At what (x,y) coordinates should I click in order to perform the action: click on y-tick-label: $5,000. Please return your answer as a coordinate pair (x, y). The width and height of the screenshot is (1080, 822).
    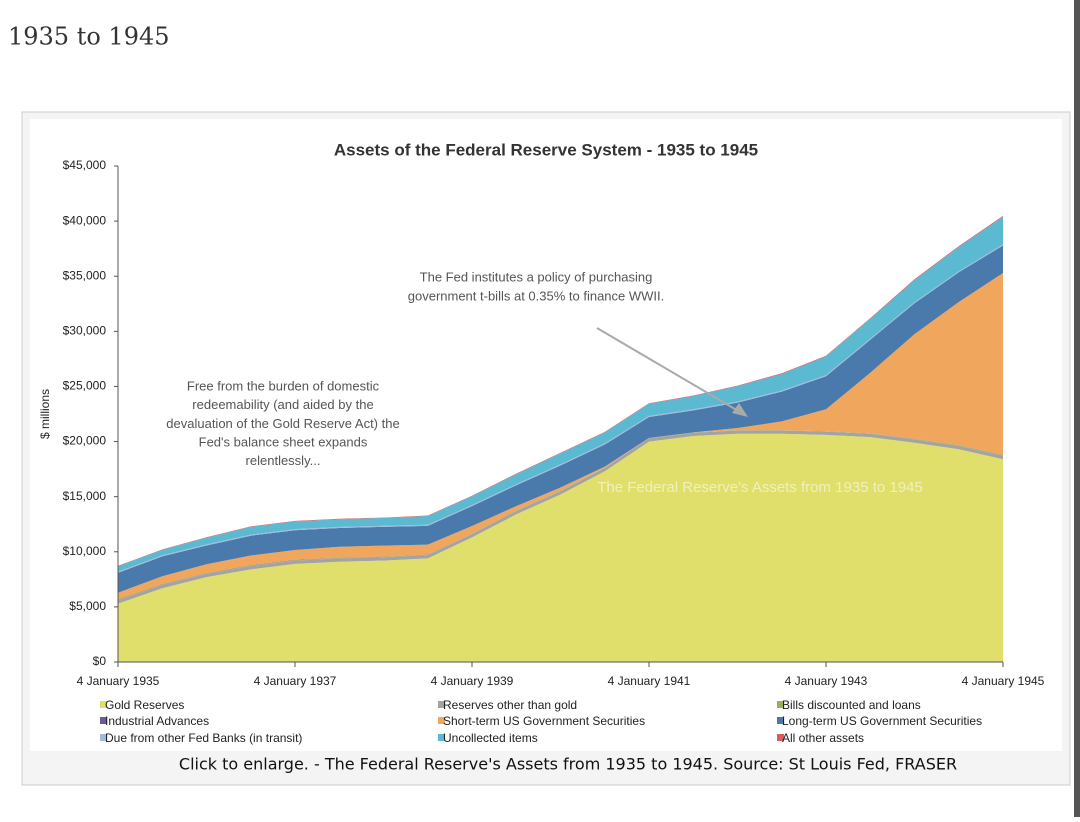
    Looking at the image, I should click on (87, 606).